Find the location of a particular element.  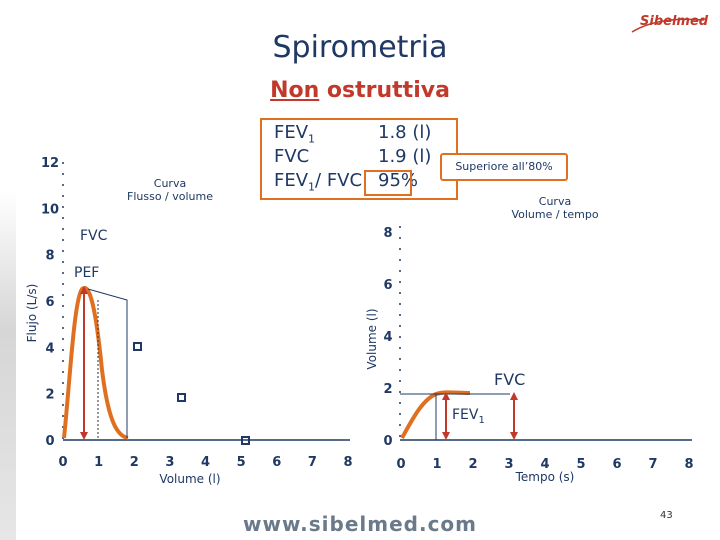

fv-x-tick-label: 7 is located at coordinates (312, 462).